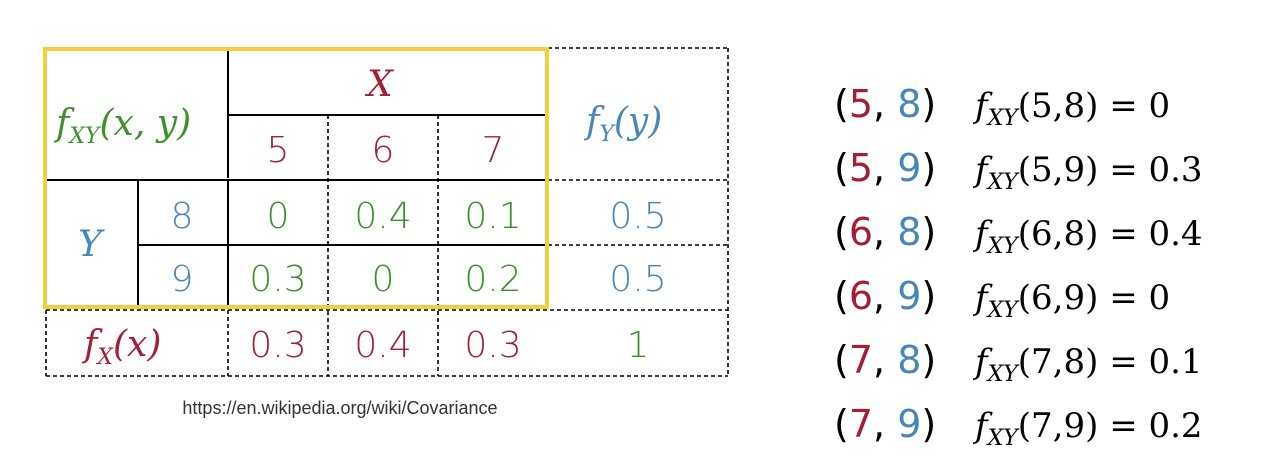 This screenshot has height=466, width=1264. I want to click on cell-6-9: 0, so click(383, 279).